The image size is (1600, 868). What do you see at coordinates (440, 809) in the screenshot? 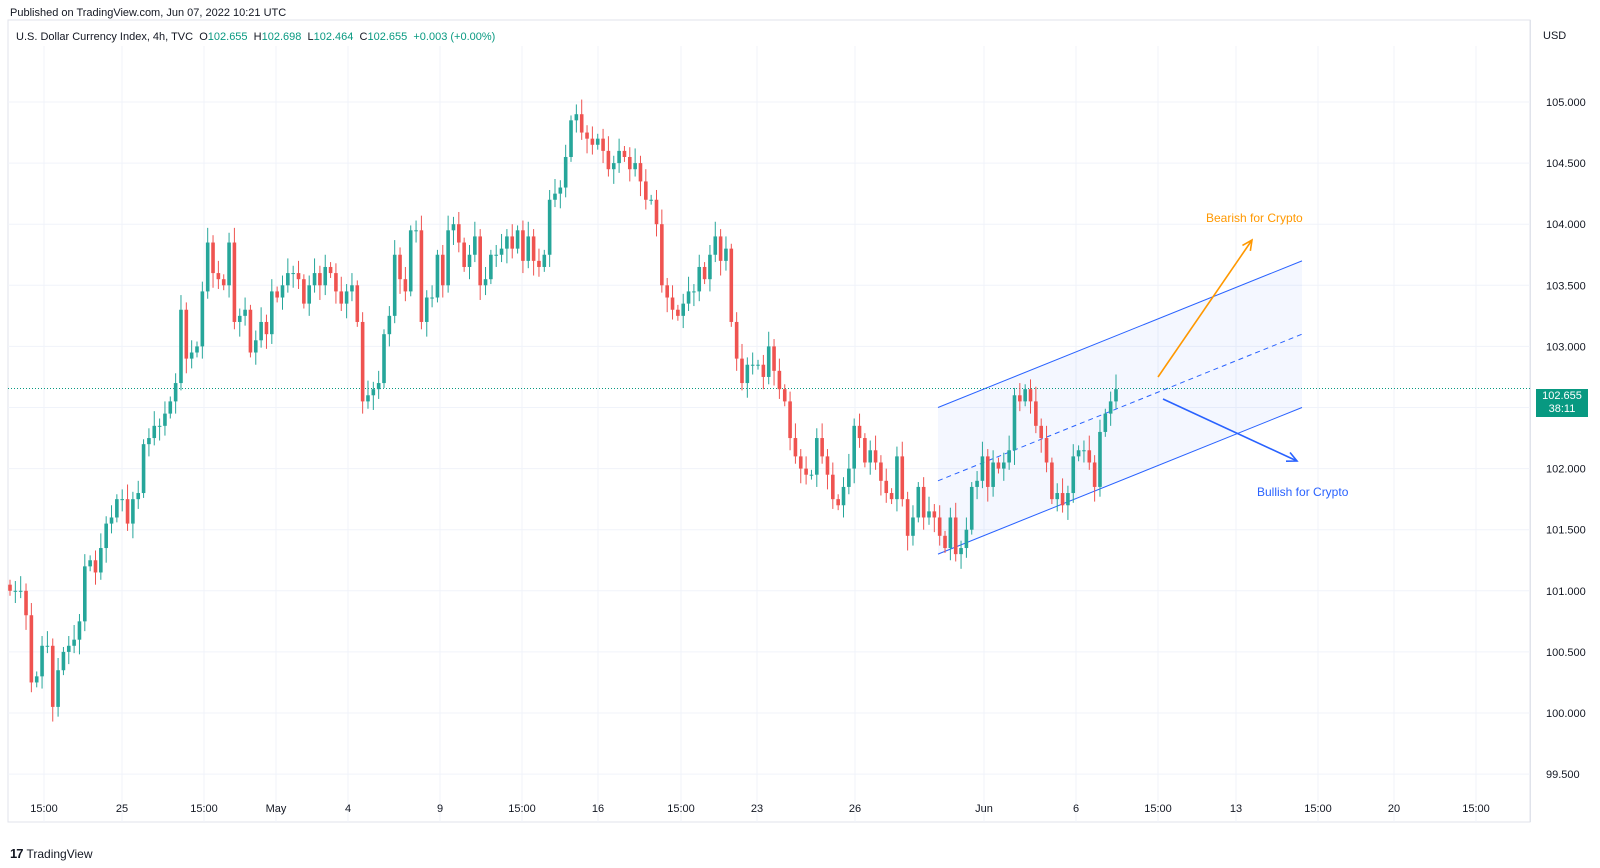
I see `x-tick-label: 9` at bounding box center [440, 809].